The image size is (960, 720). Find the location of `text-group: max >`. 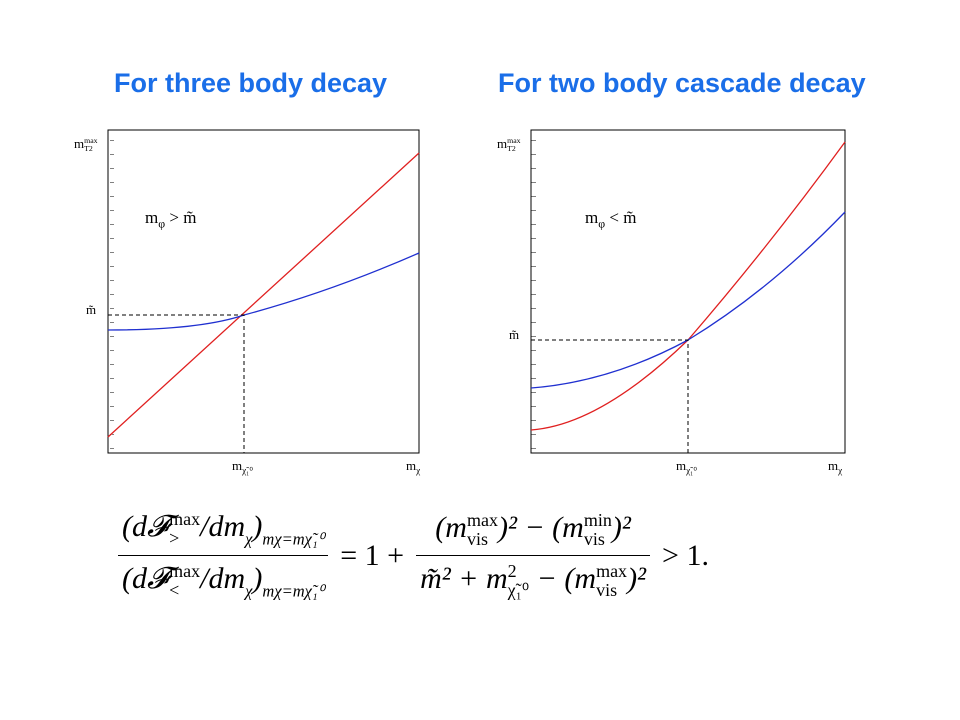

text-group: max > is located at coordinates (184, 529).